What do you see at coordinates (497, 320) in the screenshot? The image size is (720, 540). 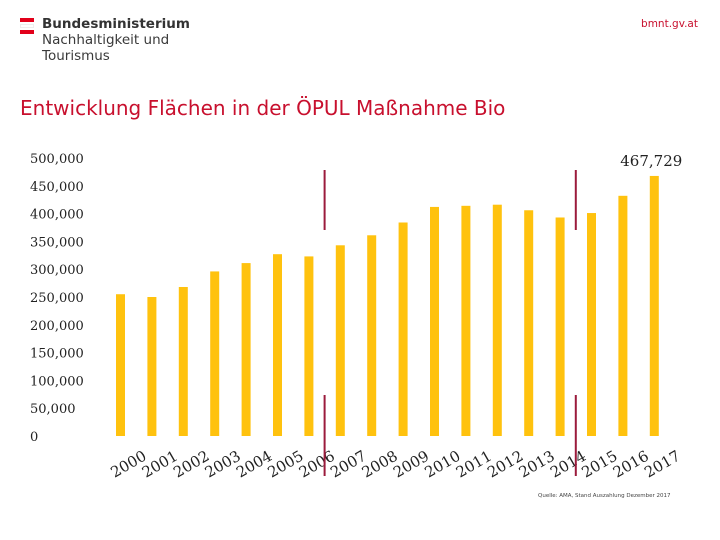 I see `bar-2012` at bounding box center [497, 320].